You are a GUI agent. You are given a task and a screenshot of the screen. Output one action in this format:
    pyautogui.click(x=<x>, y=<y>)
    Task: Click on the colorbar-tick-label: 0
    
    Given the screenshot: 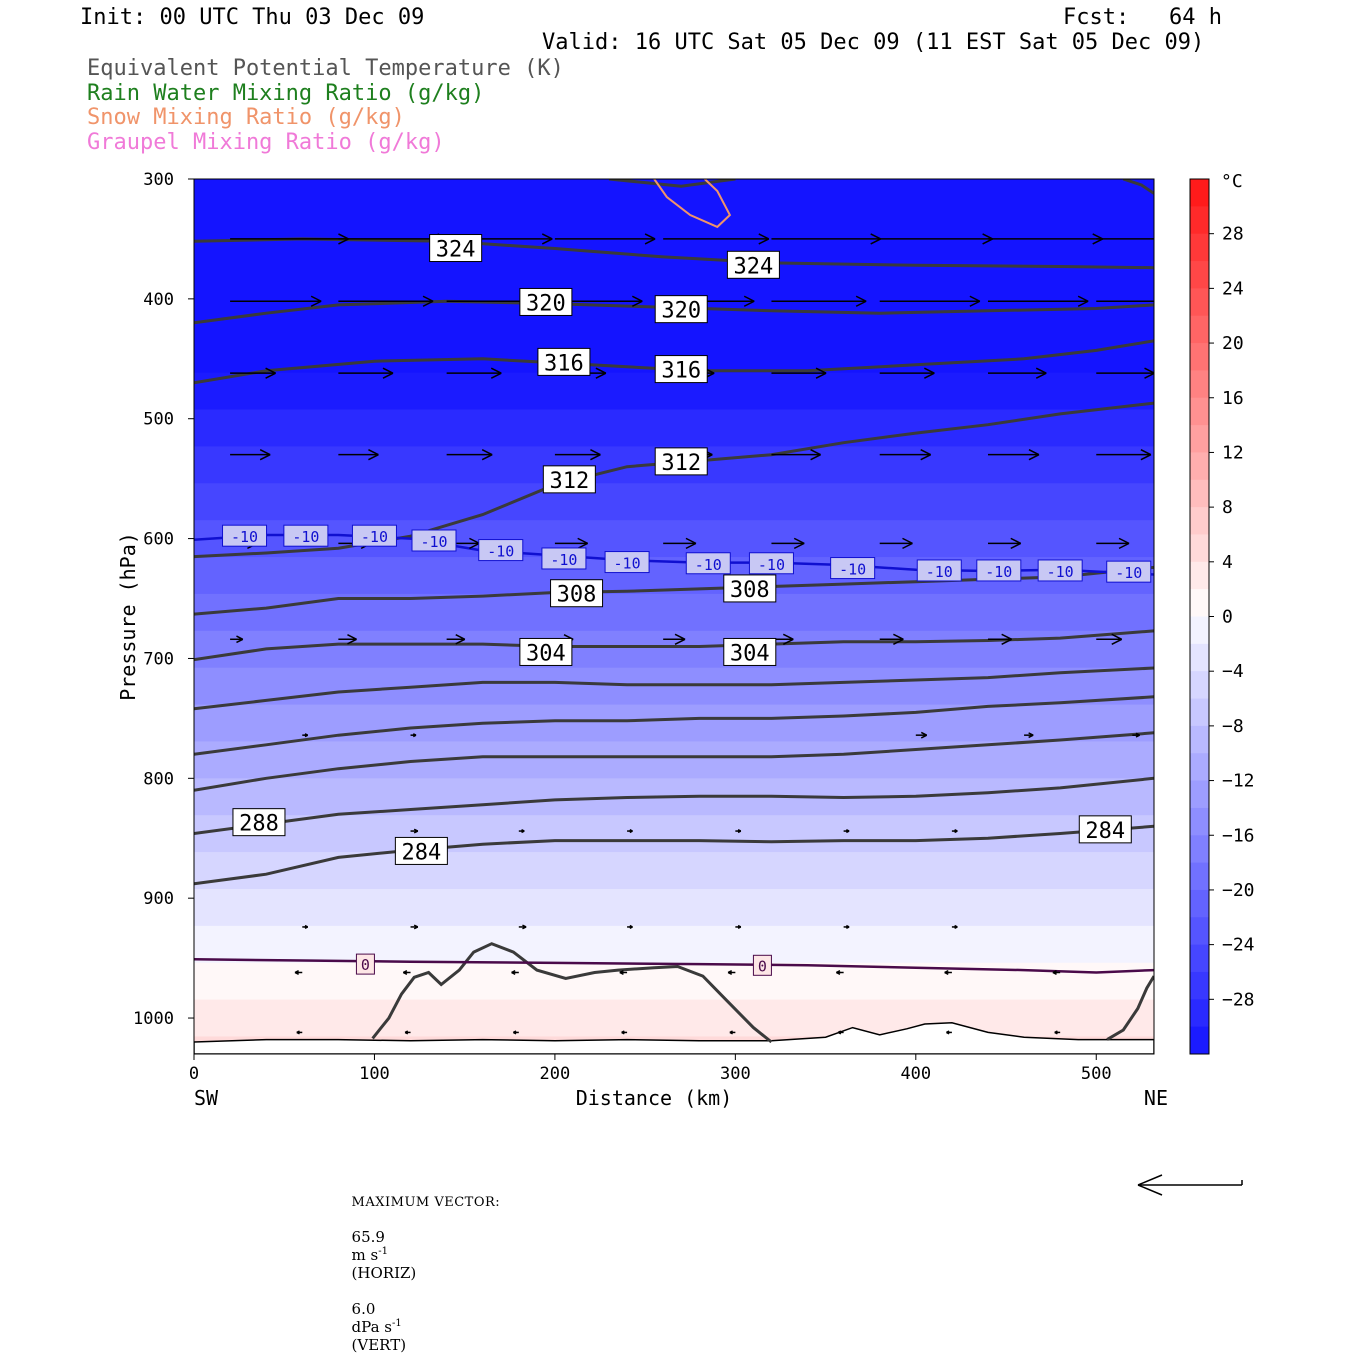 What is the action you would take?
    pyautogui.click(x=1227, y=617)
    